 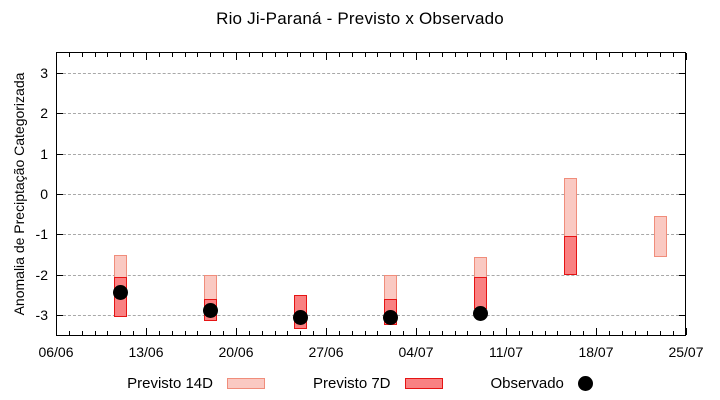 What do you see at coordinates (170, 383) in the screenshot?
I see `legend-label: Previsto 14D` at bounding box center [170, 383].